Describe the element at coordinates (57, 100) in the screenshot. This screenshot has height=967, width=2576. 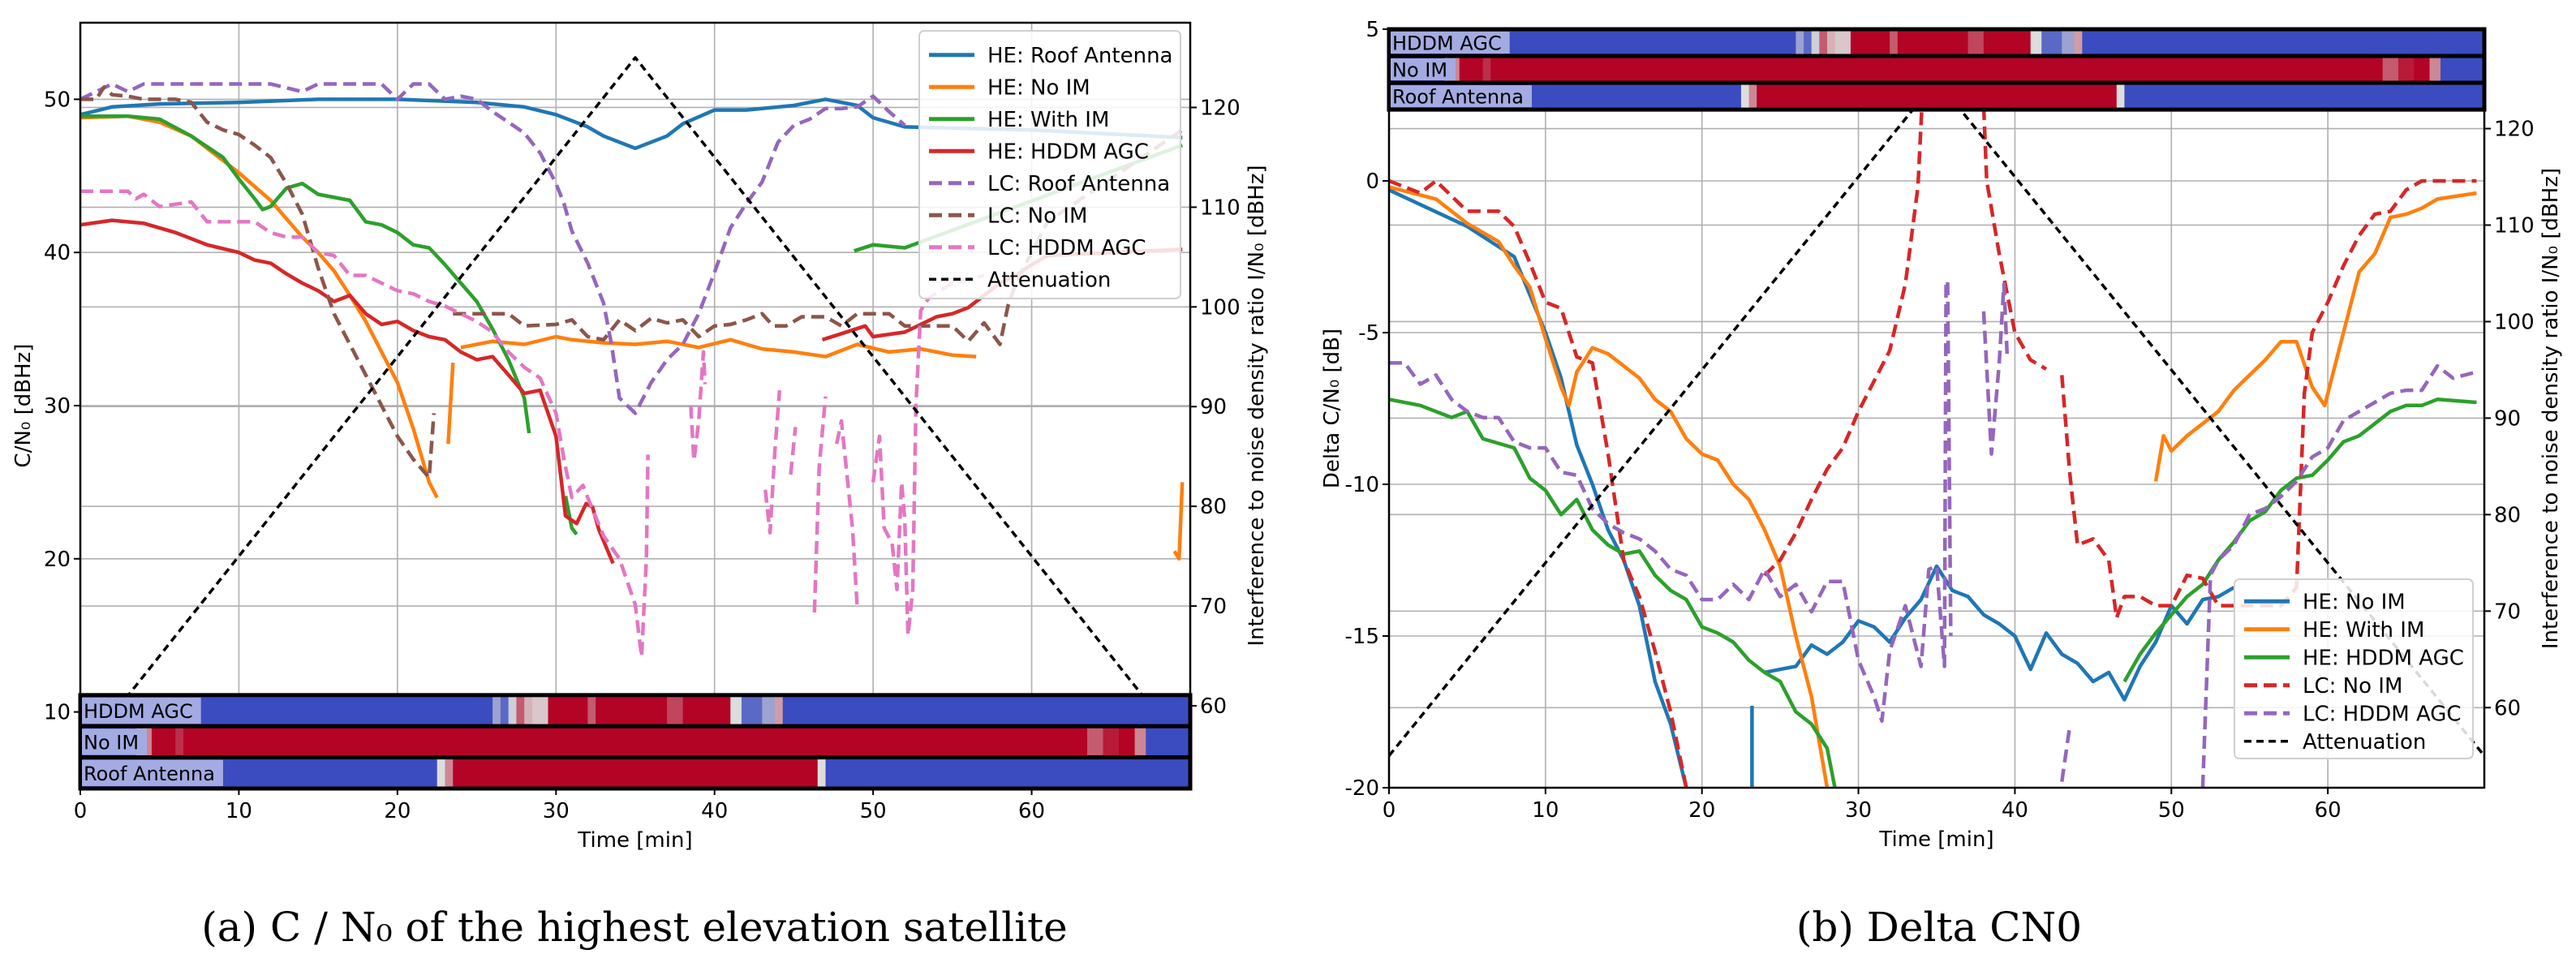
I see `y-tick-label: 50` at that location.